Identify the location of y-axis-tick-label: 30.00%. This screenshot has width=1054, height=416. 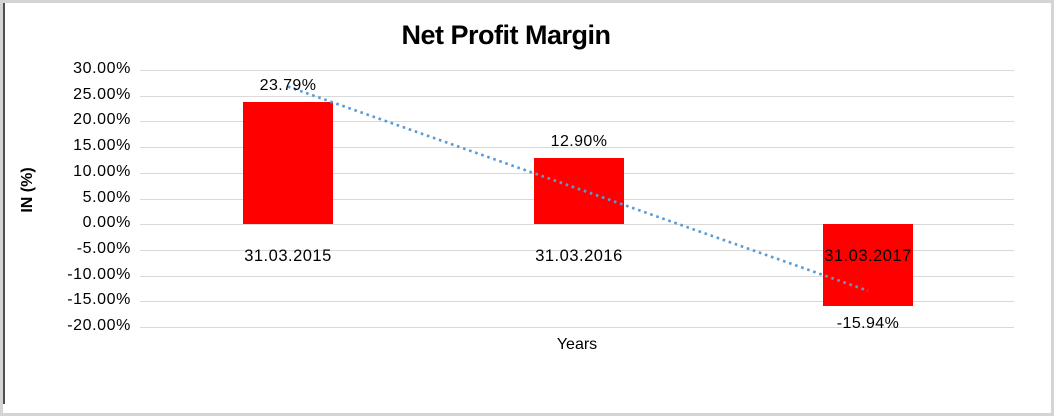
(102, 68).